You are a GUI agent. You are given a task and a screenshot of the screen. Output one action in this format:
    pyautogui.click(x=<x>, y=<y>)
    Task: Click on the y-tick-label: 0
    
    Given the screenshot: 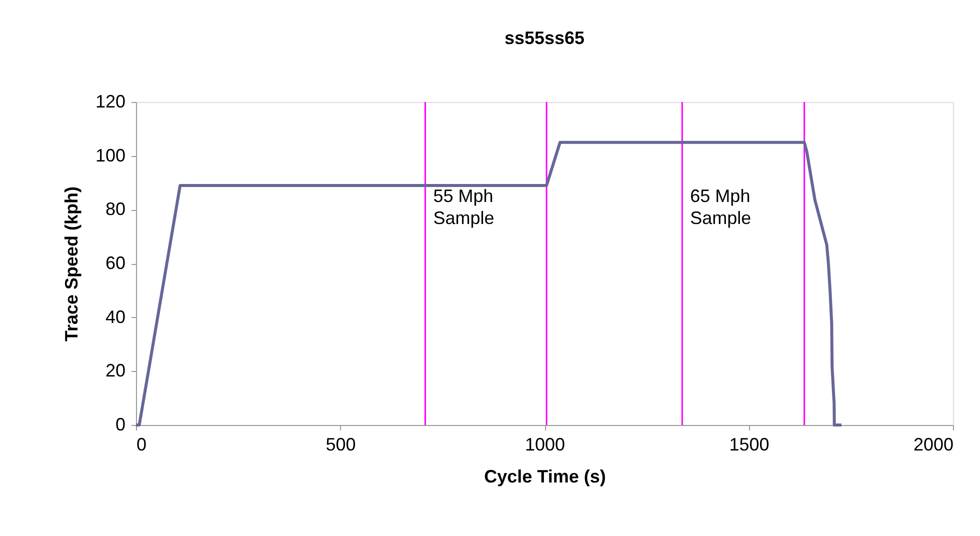 What is the action you would take?
    pyautogui.click(x=120, y=424)
    